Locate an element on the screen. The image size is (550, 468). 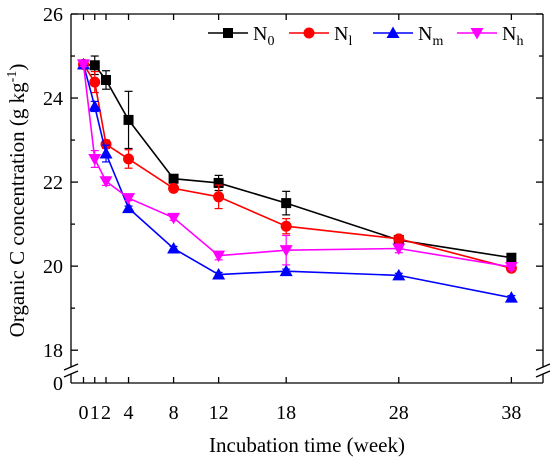
legend-label: Nl is located at coordinates (343, 36).